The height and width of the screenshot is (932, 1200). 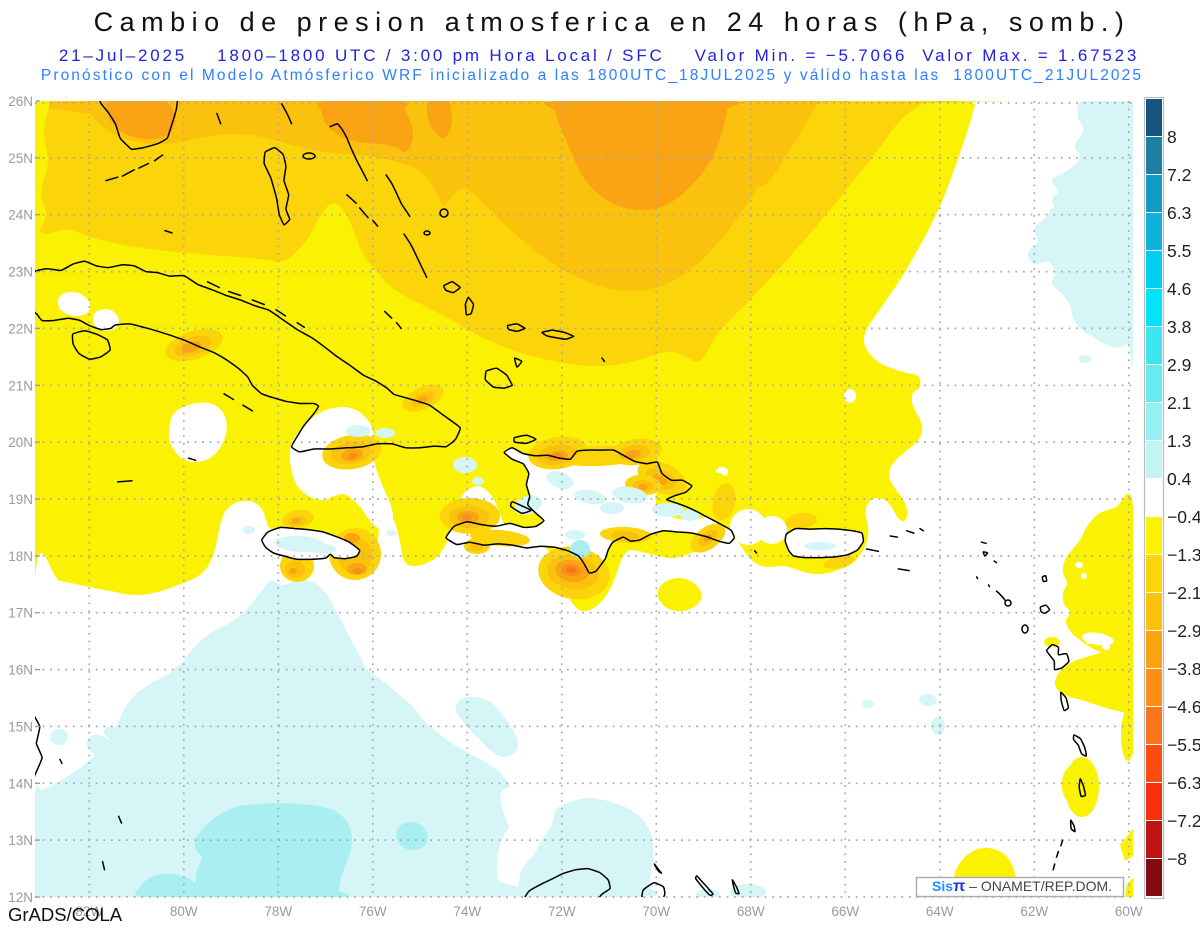 I want to click on svg-text: 68W, so click(x=751, y=911).